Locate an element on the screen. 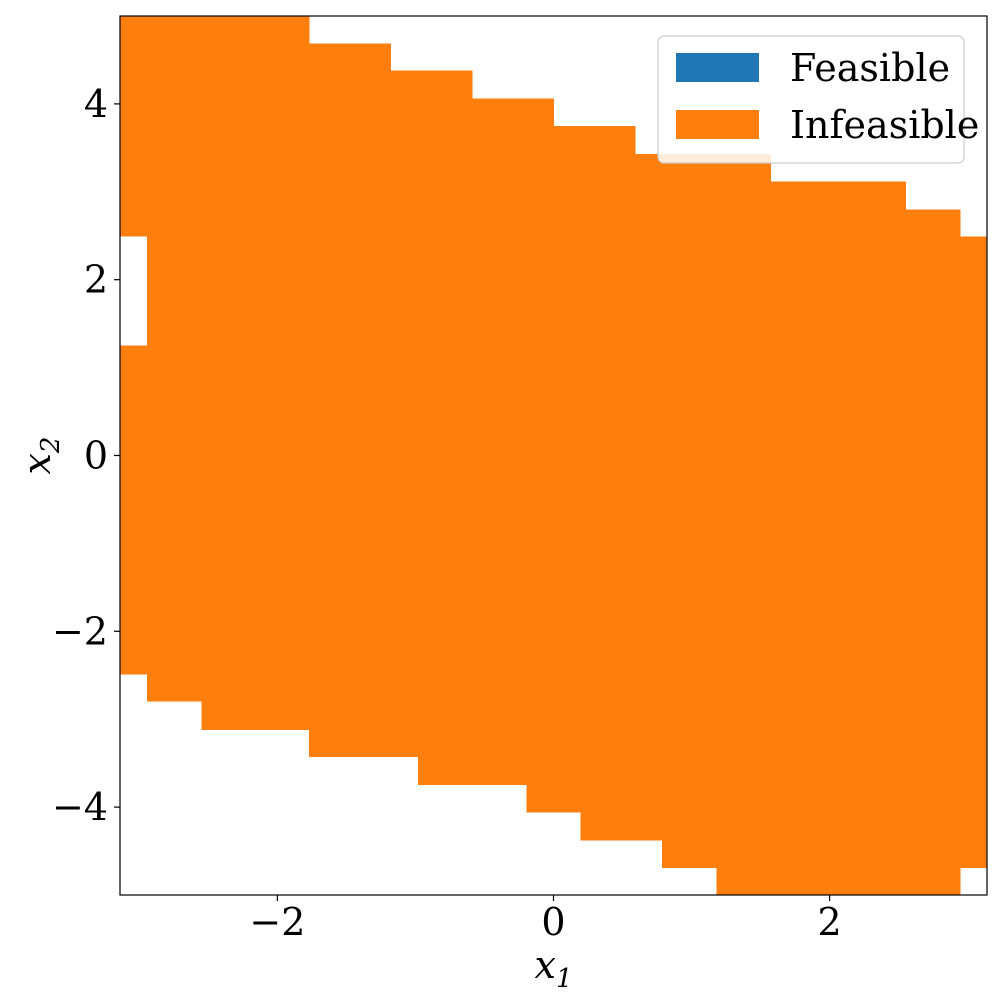 Image resolution: width=1000 pixels, height=1000 pixels. x-axis-ticks: −2 0 2 is located at coordinates (545, 919).